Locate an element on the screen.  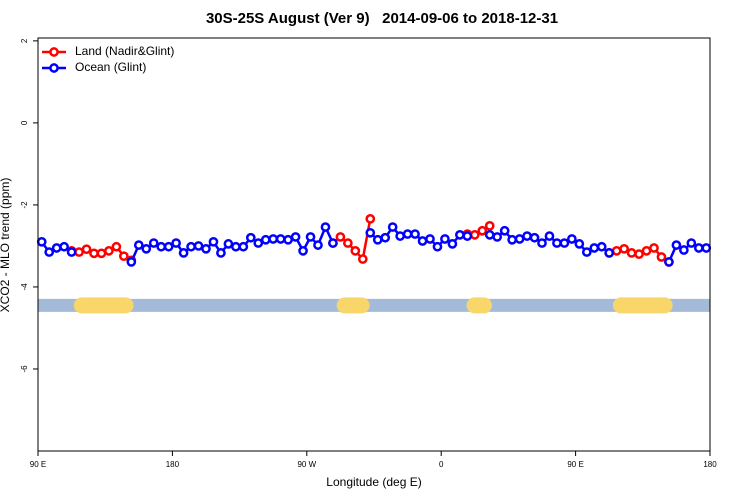
y-tick-label: 0 is located at coordinates (24, 122).